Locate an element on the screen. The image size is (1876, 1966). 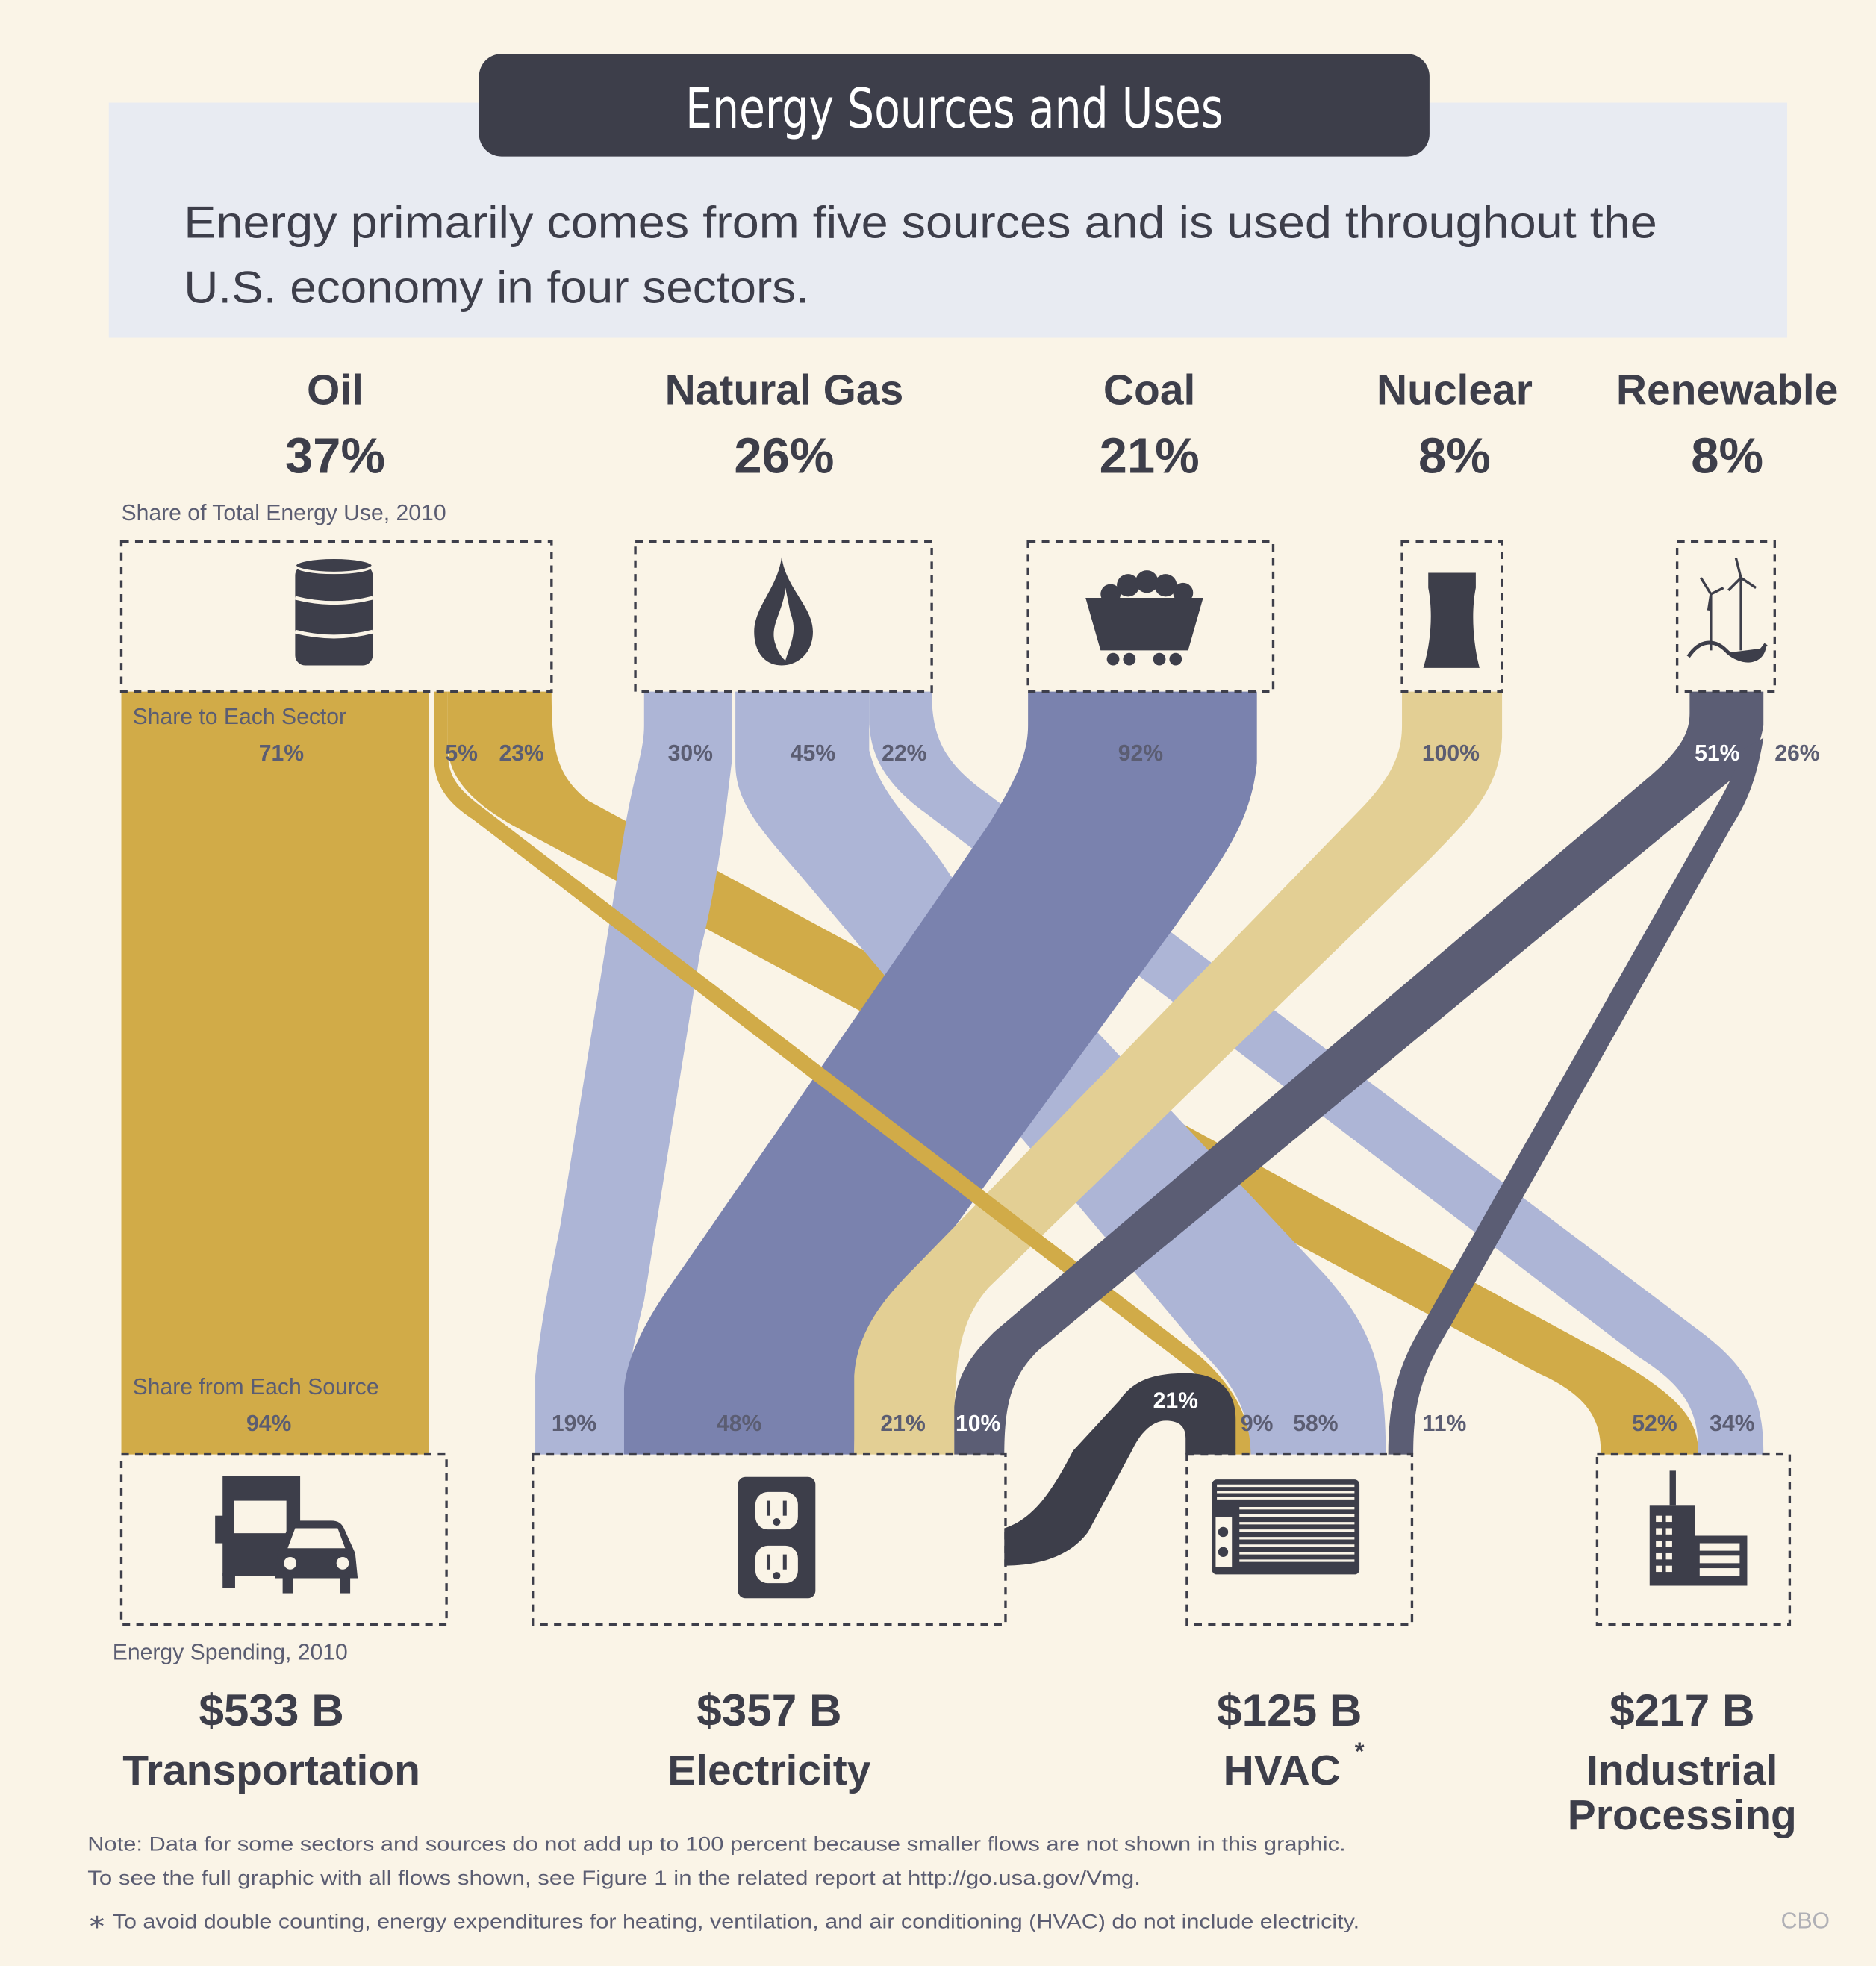
pct-gas-hvac: 45% is located at coordinates (813, 753).